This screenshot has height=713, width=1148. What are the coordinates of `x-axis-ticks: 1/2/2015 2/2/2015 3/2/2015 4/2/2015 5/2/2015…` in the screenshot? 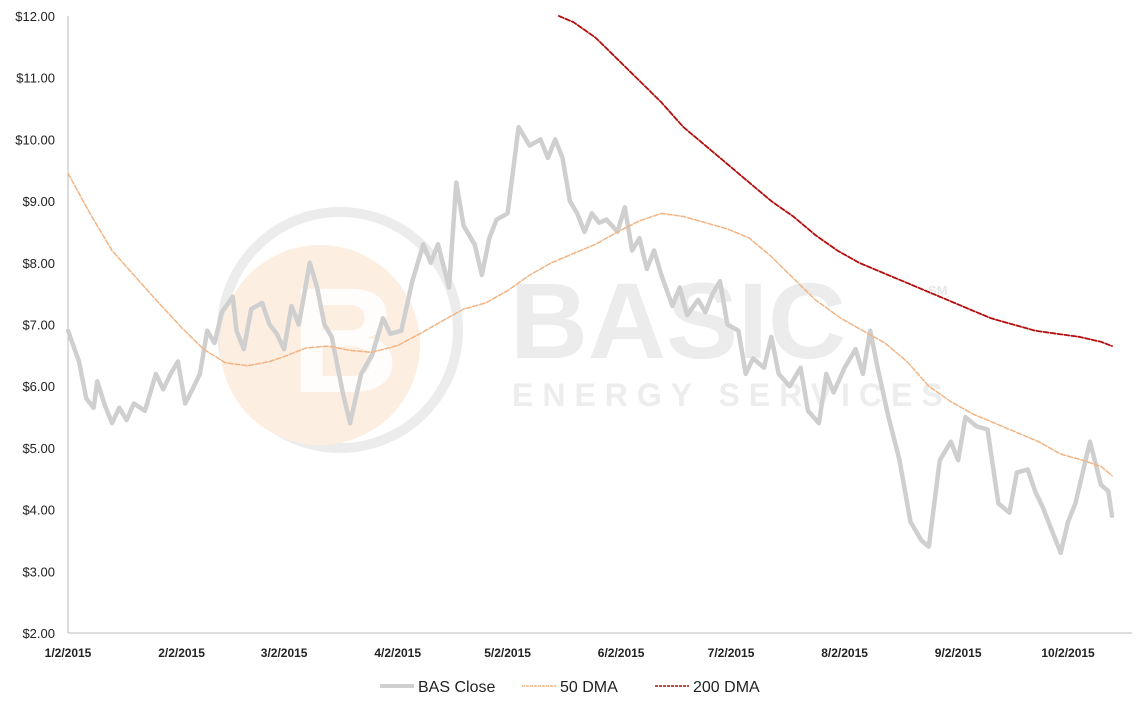 It's located at (570, 653).